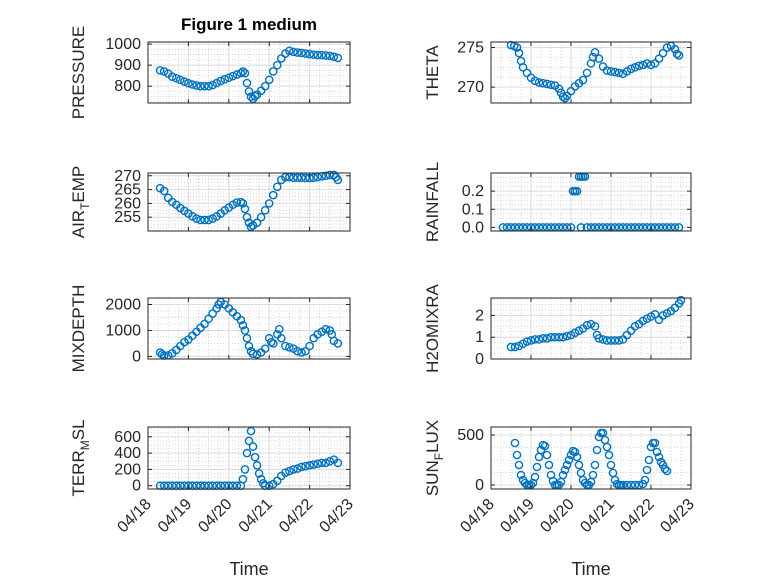  Describe the element at coordinates (134, 516) in the screenshot. I see `x-tick-label: 04/18` at that location.